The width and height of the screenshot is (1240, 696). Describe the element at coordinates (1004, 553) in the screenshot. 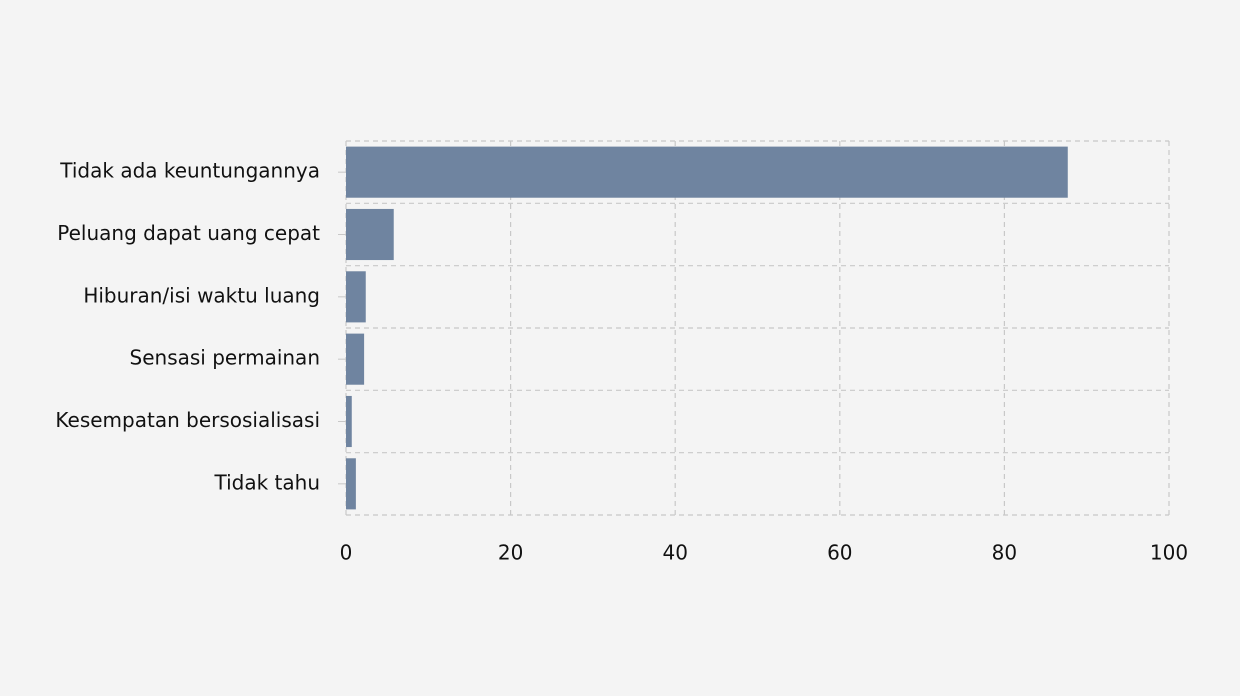

I see `x-tick-label: 80` at that location.